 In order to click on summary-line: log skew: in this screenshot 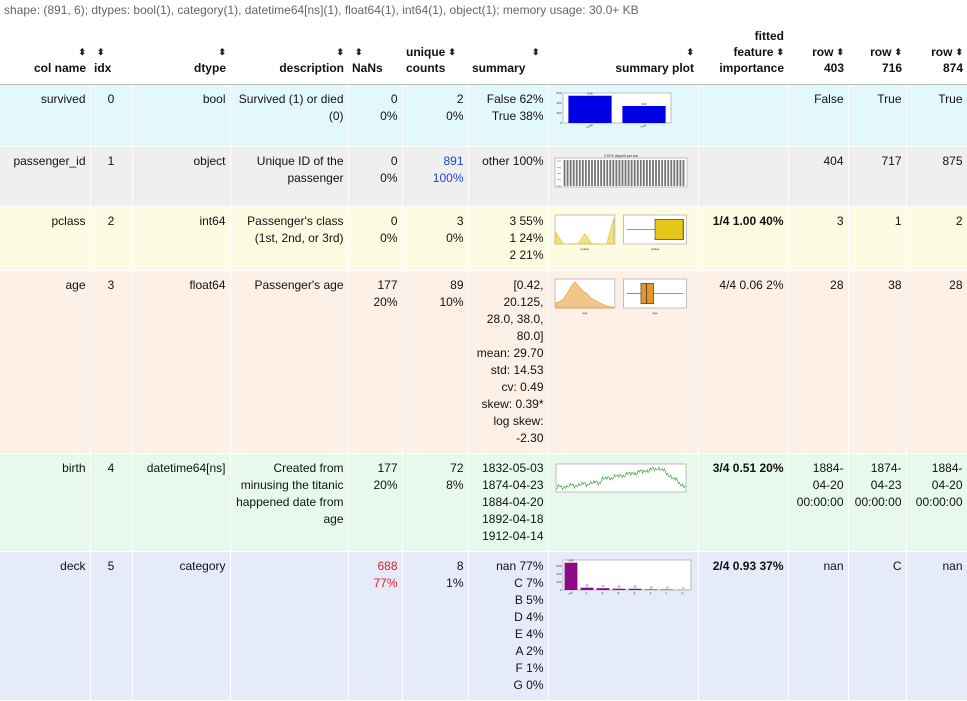, I will do `click(508, 421)`.